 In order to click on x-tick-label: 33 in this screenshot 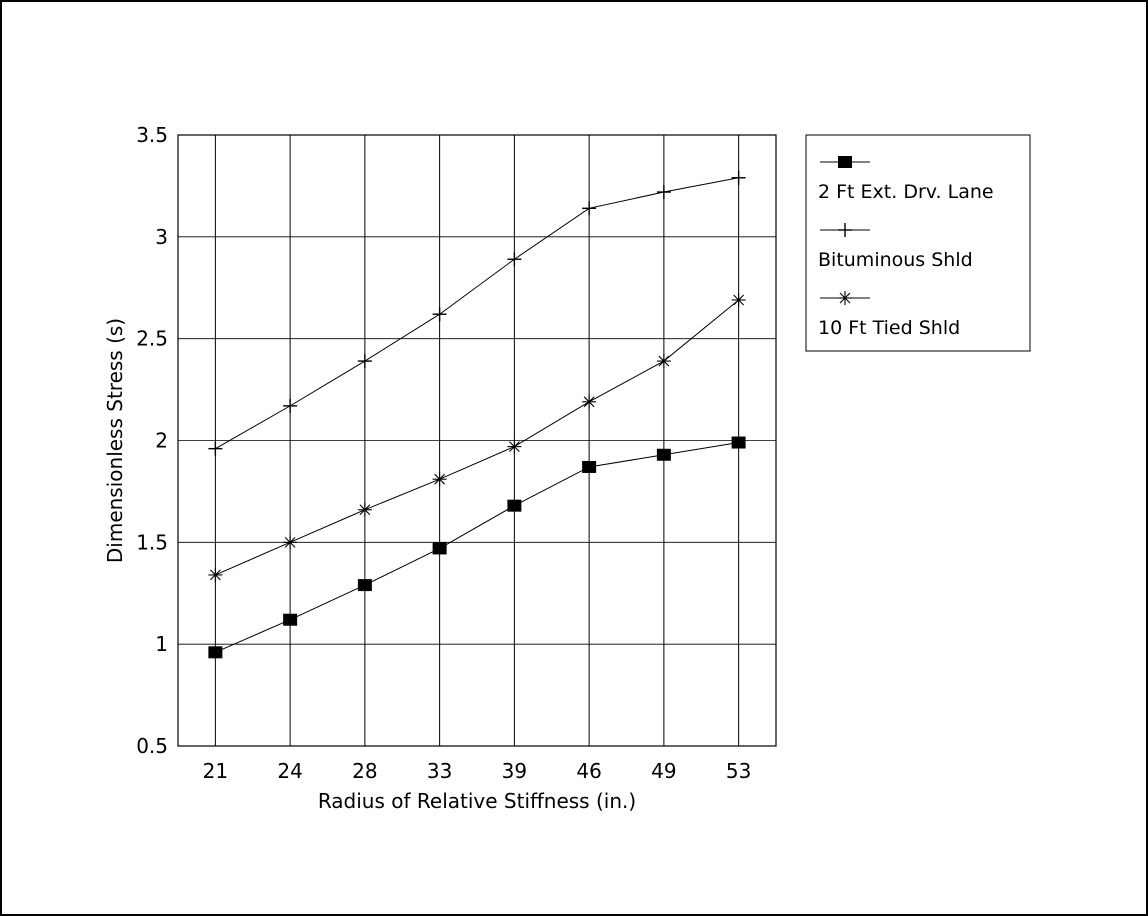, I will do `click(439, 771)`.